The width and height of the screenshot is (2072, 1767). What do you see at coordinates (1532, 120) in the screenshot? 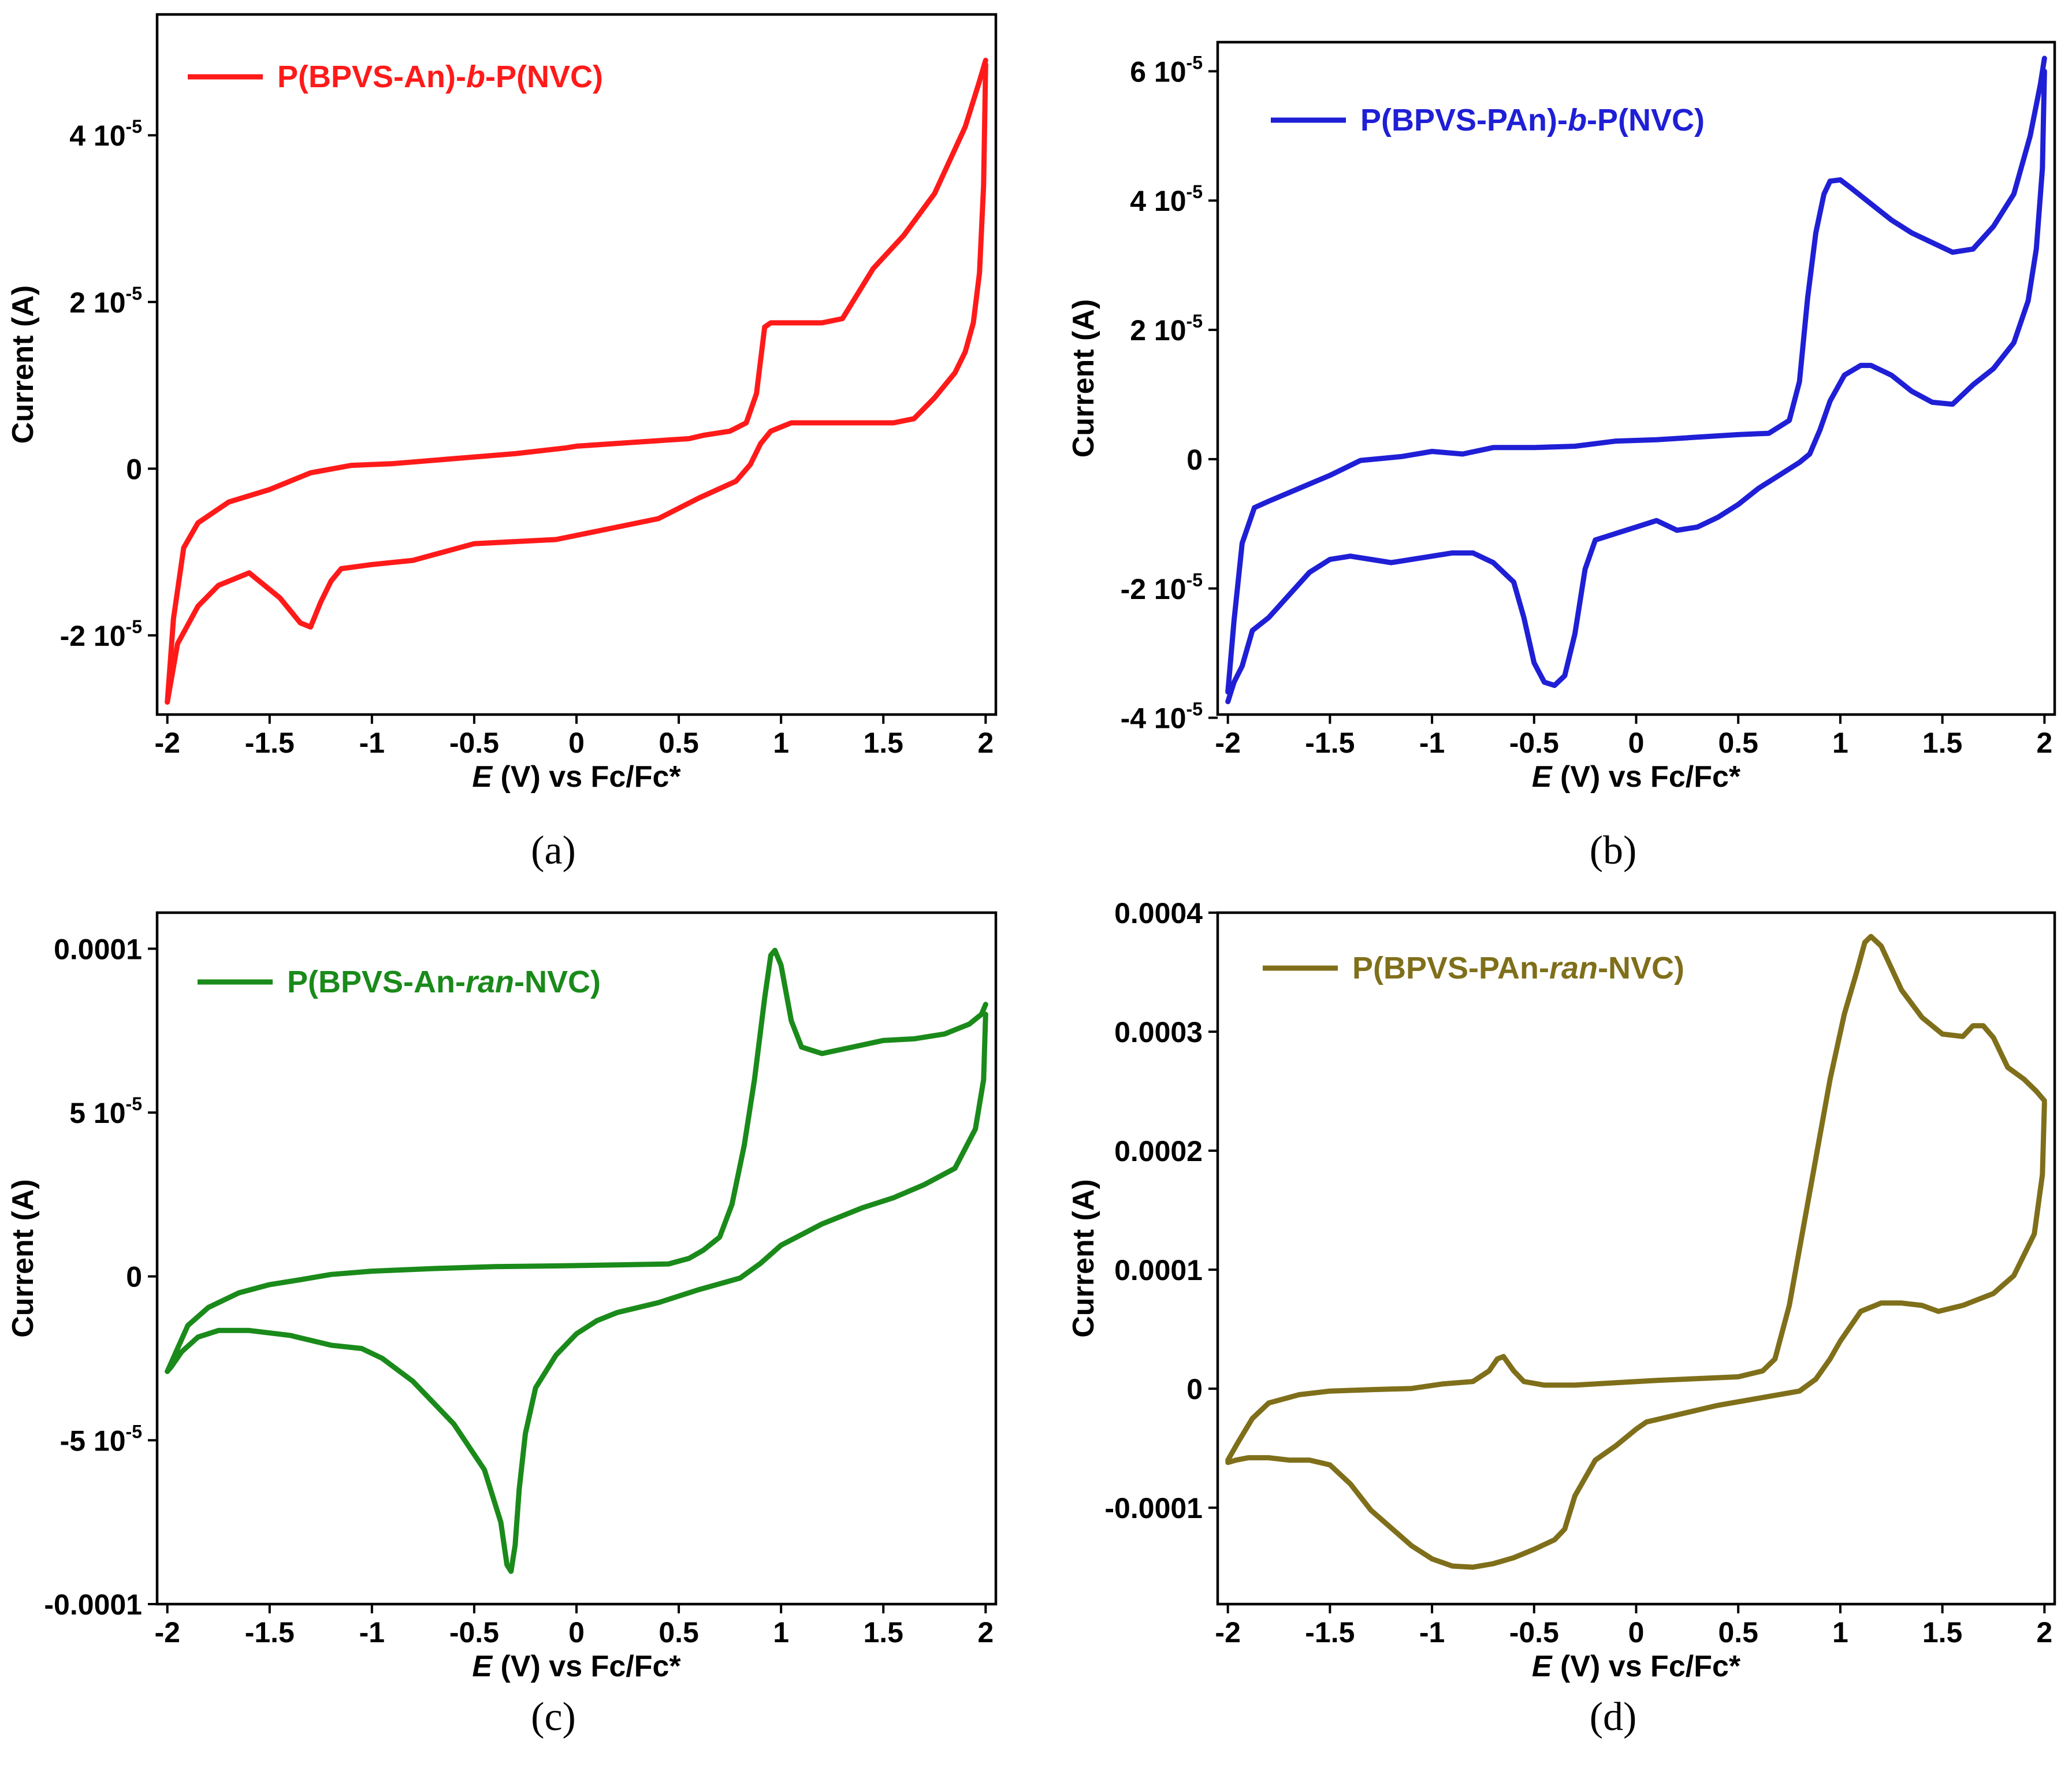
I see `legend-label: P(BPVS-PAn)-b-P(NVC)` at bounding box center [1532, 120].